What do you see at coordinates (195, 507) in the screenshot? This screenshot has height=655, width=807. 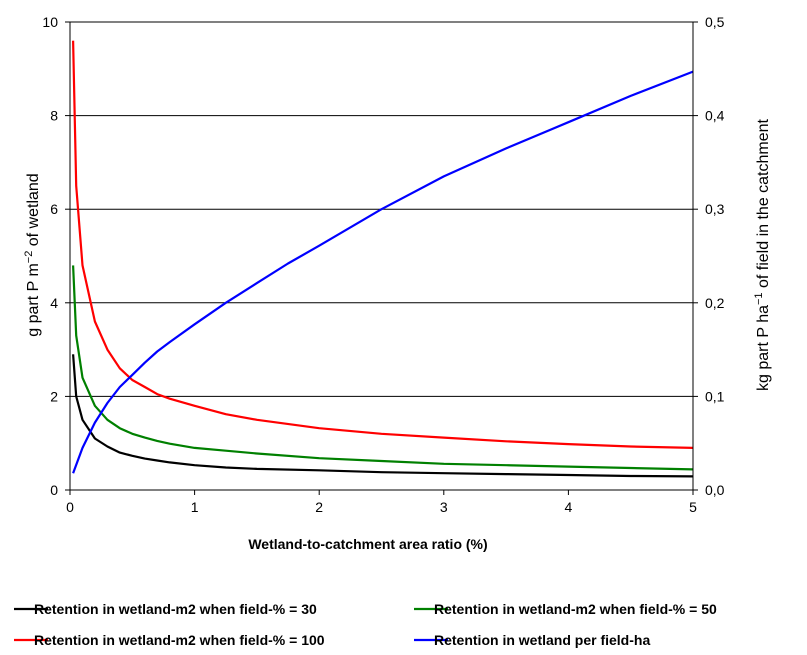 I see `x-tick-label: 1` at bounding box center [195, 507].